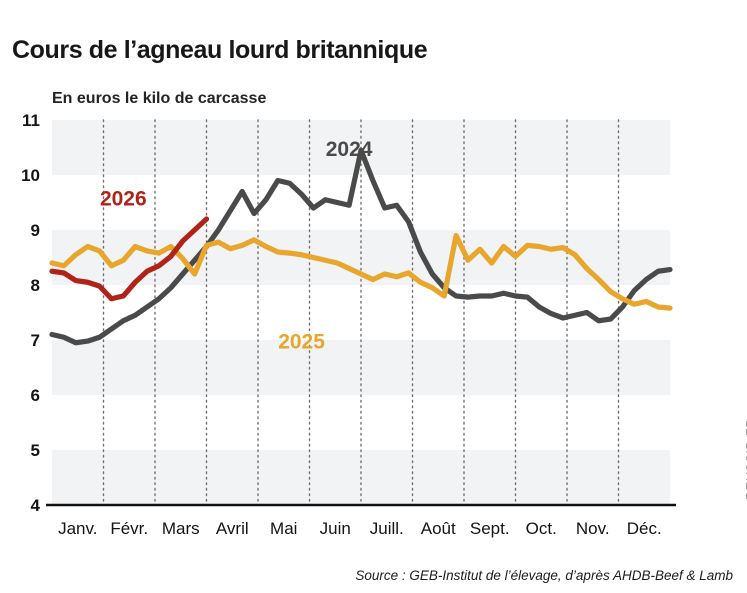 The image size is (747, 593). I want to click on series-label-2025: 2025, so click(301, 341).